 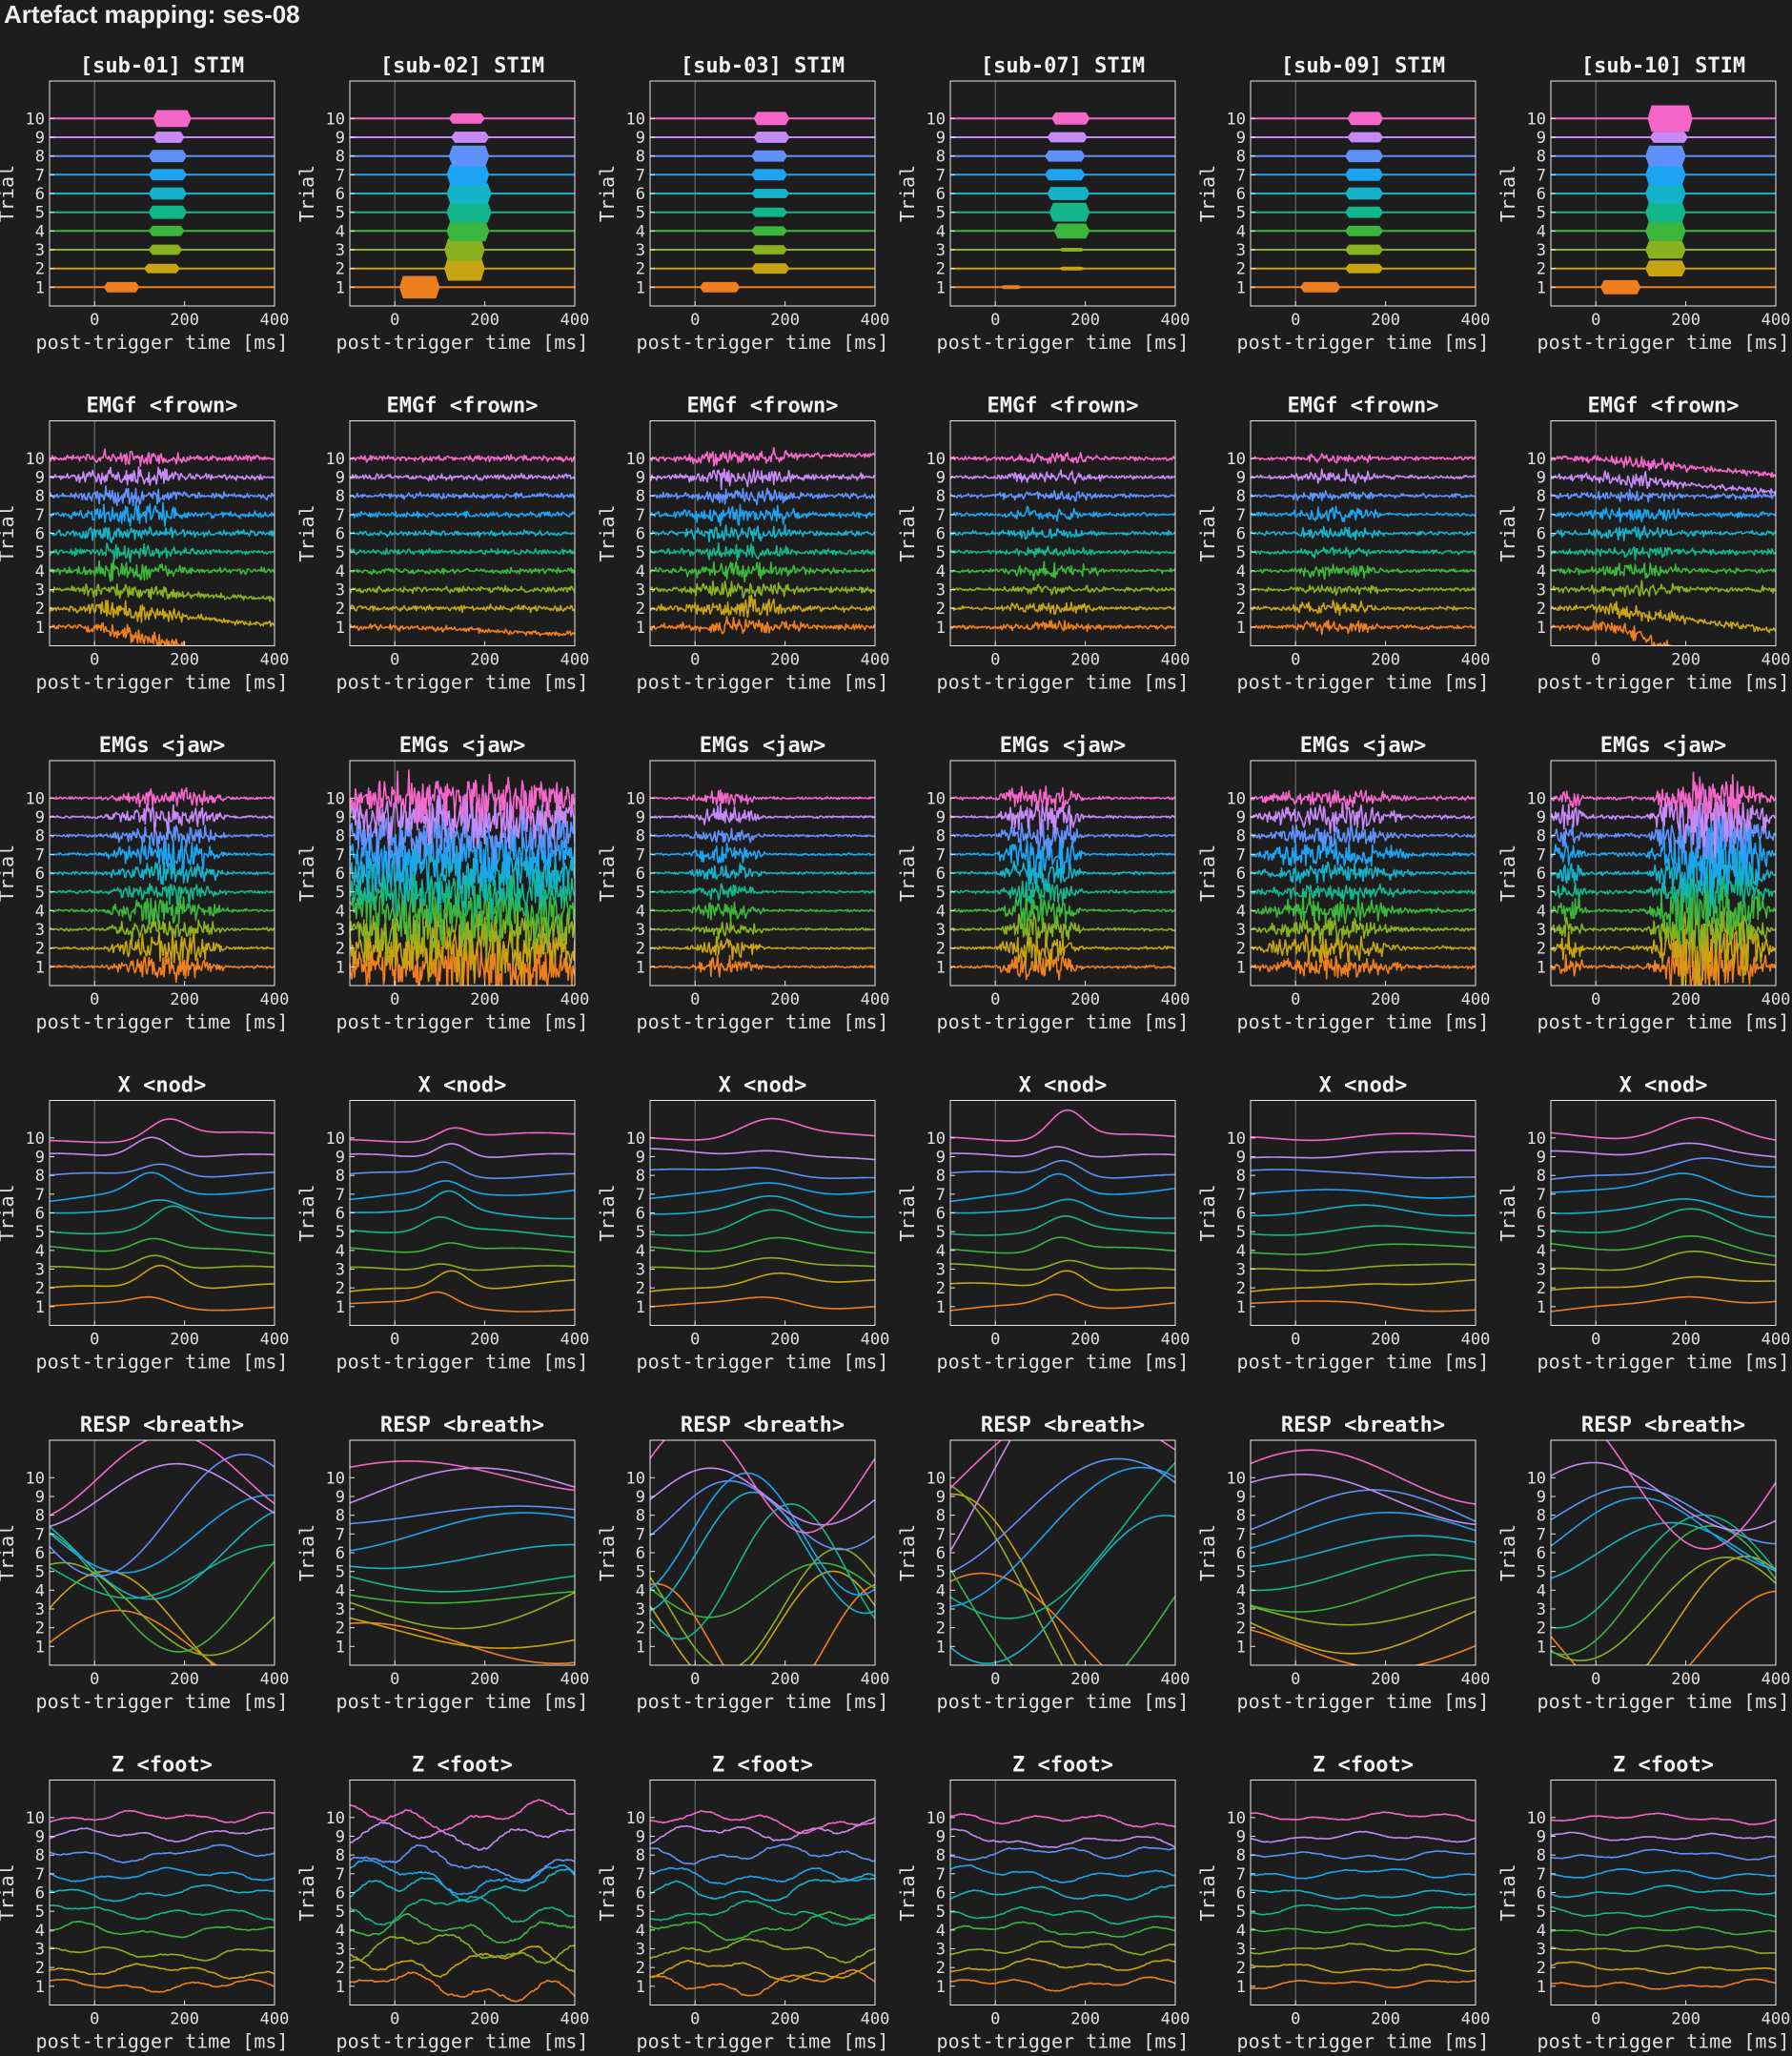 I want to click on panel-title: Z <foot>, so click(x=762, y=1766).